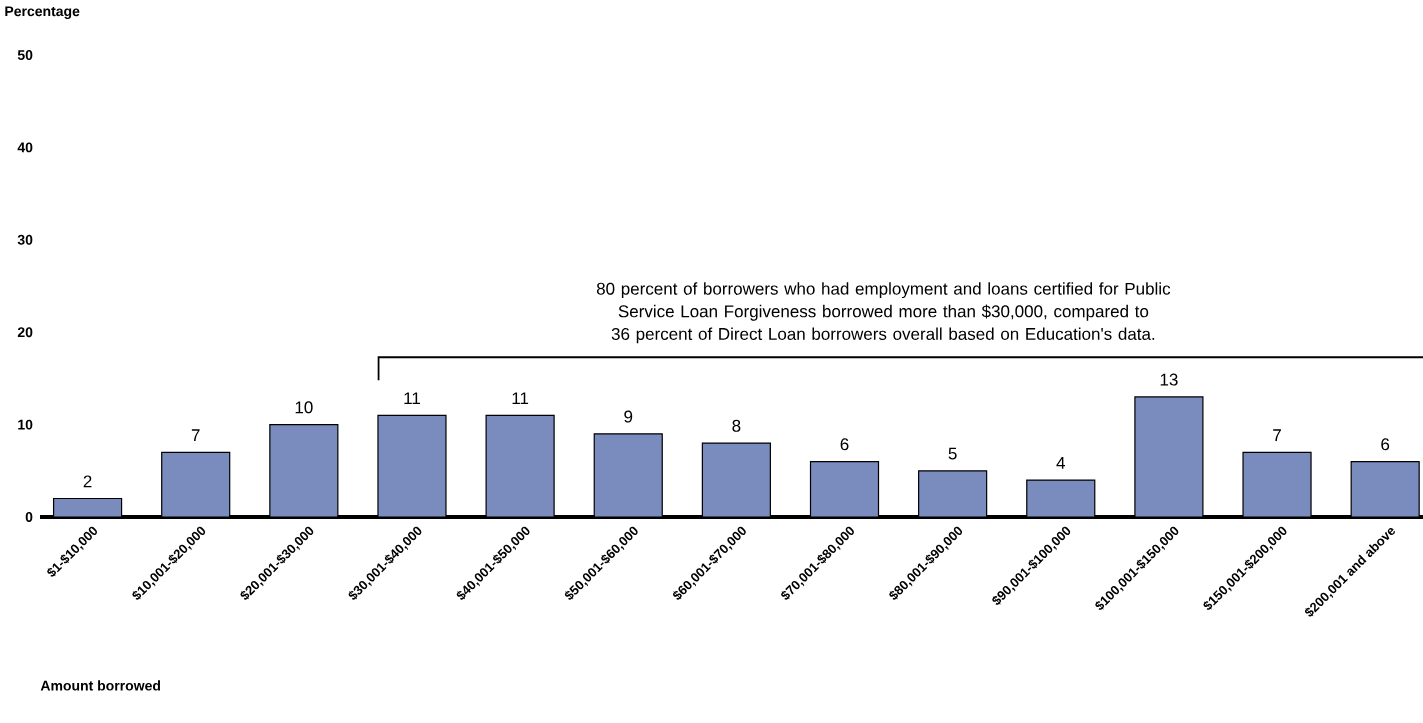  Describe the element at coordinates (29, 517) in the screenshot. I see `y-tick-label: 0` at that location.